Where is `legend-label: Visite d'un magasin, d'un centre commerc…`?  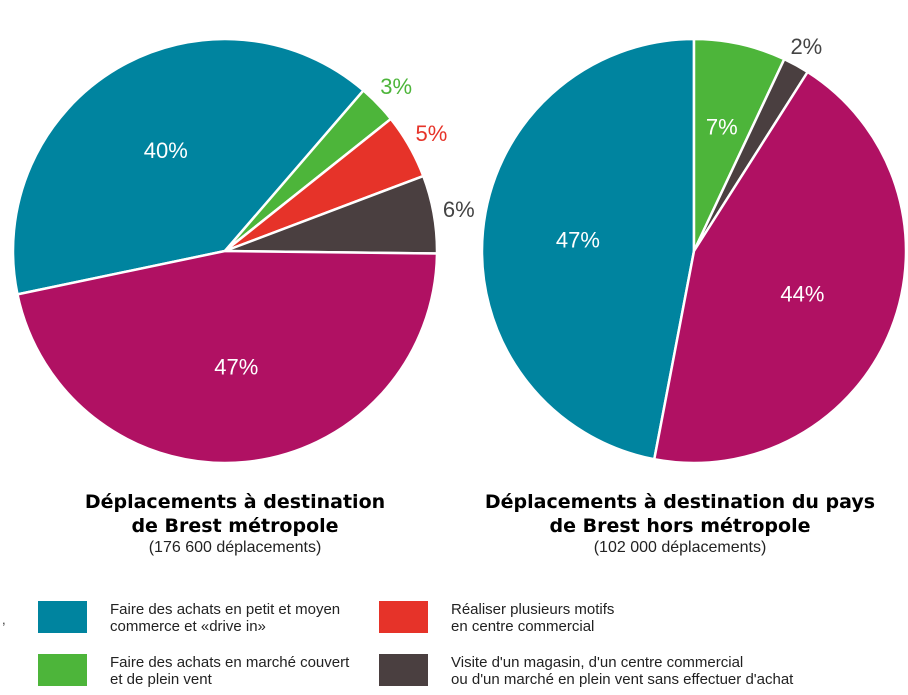
legend-label: Visite d'un magasin, d'un centre commerc… is located at coordinates (622, 671).